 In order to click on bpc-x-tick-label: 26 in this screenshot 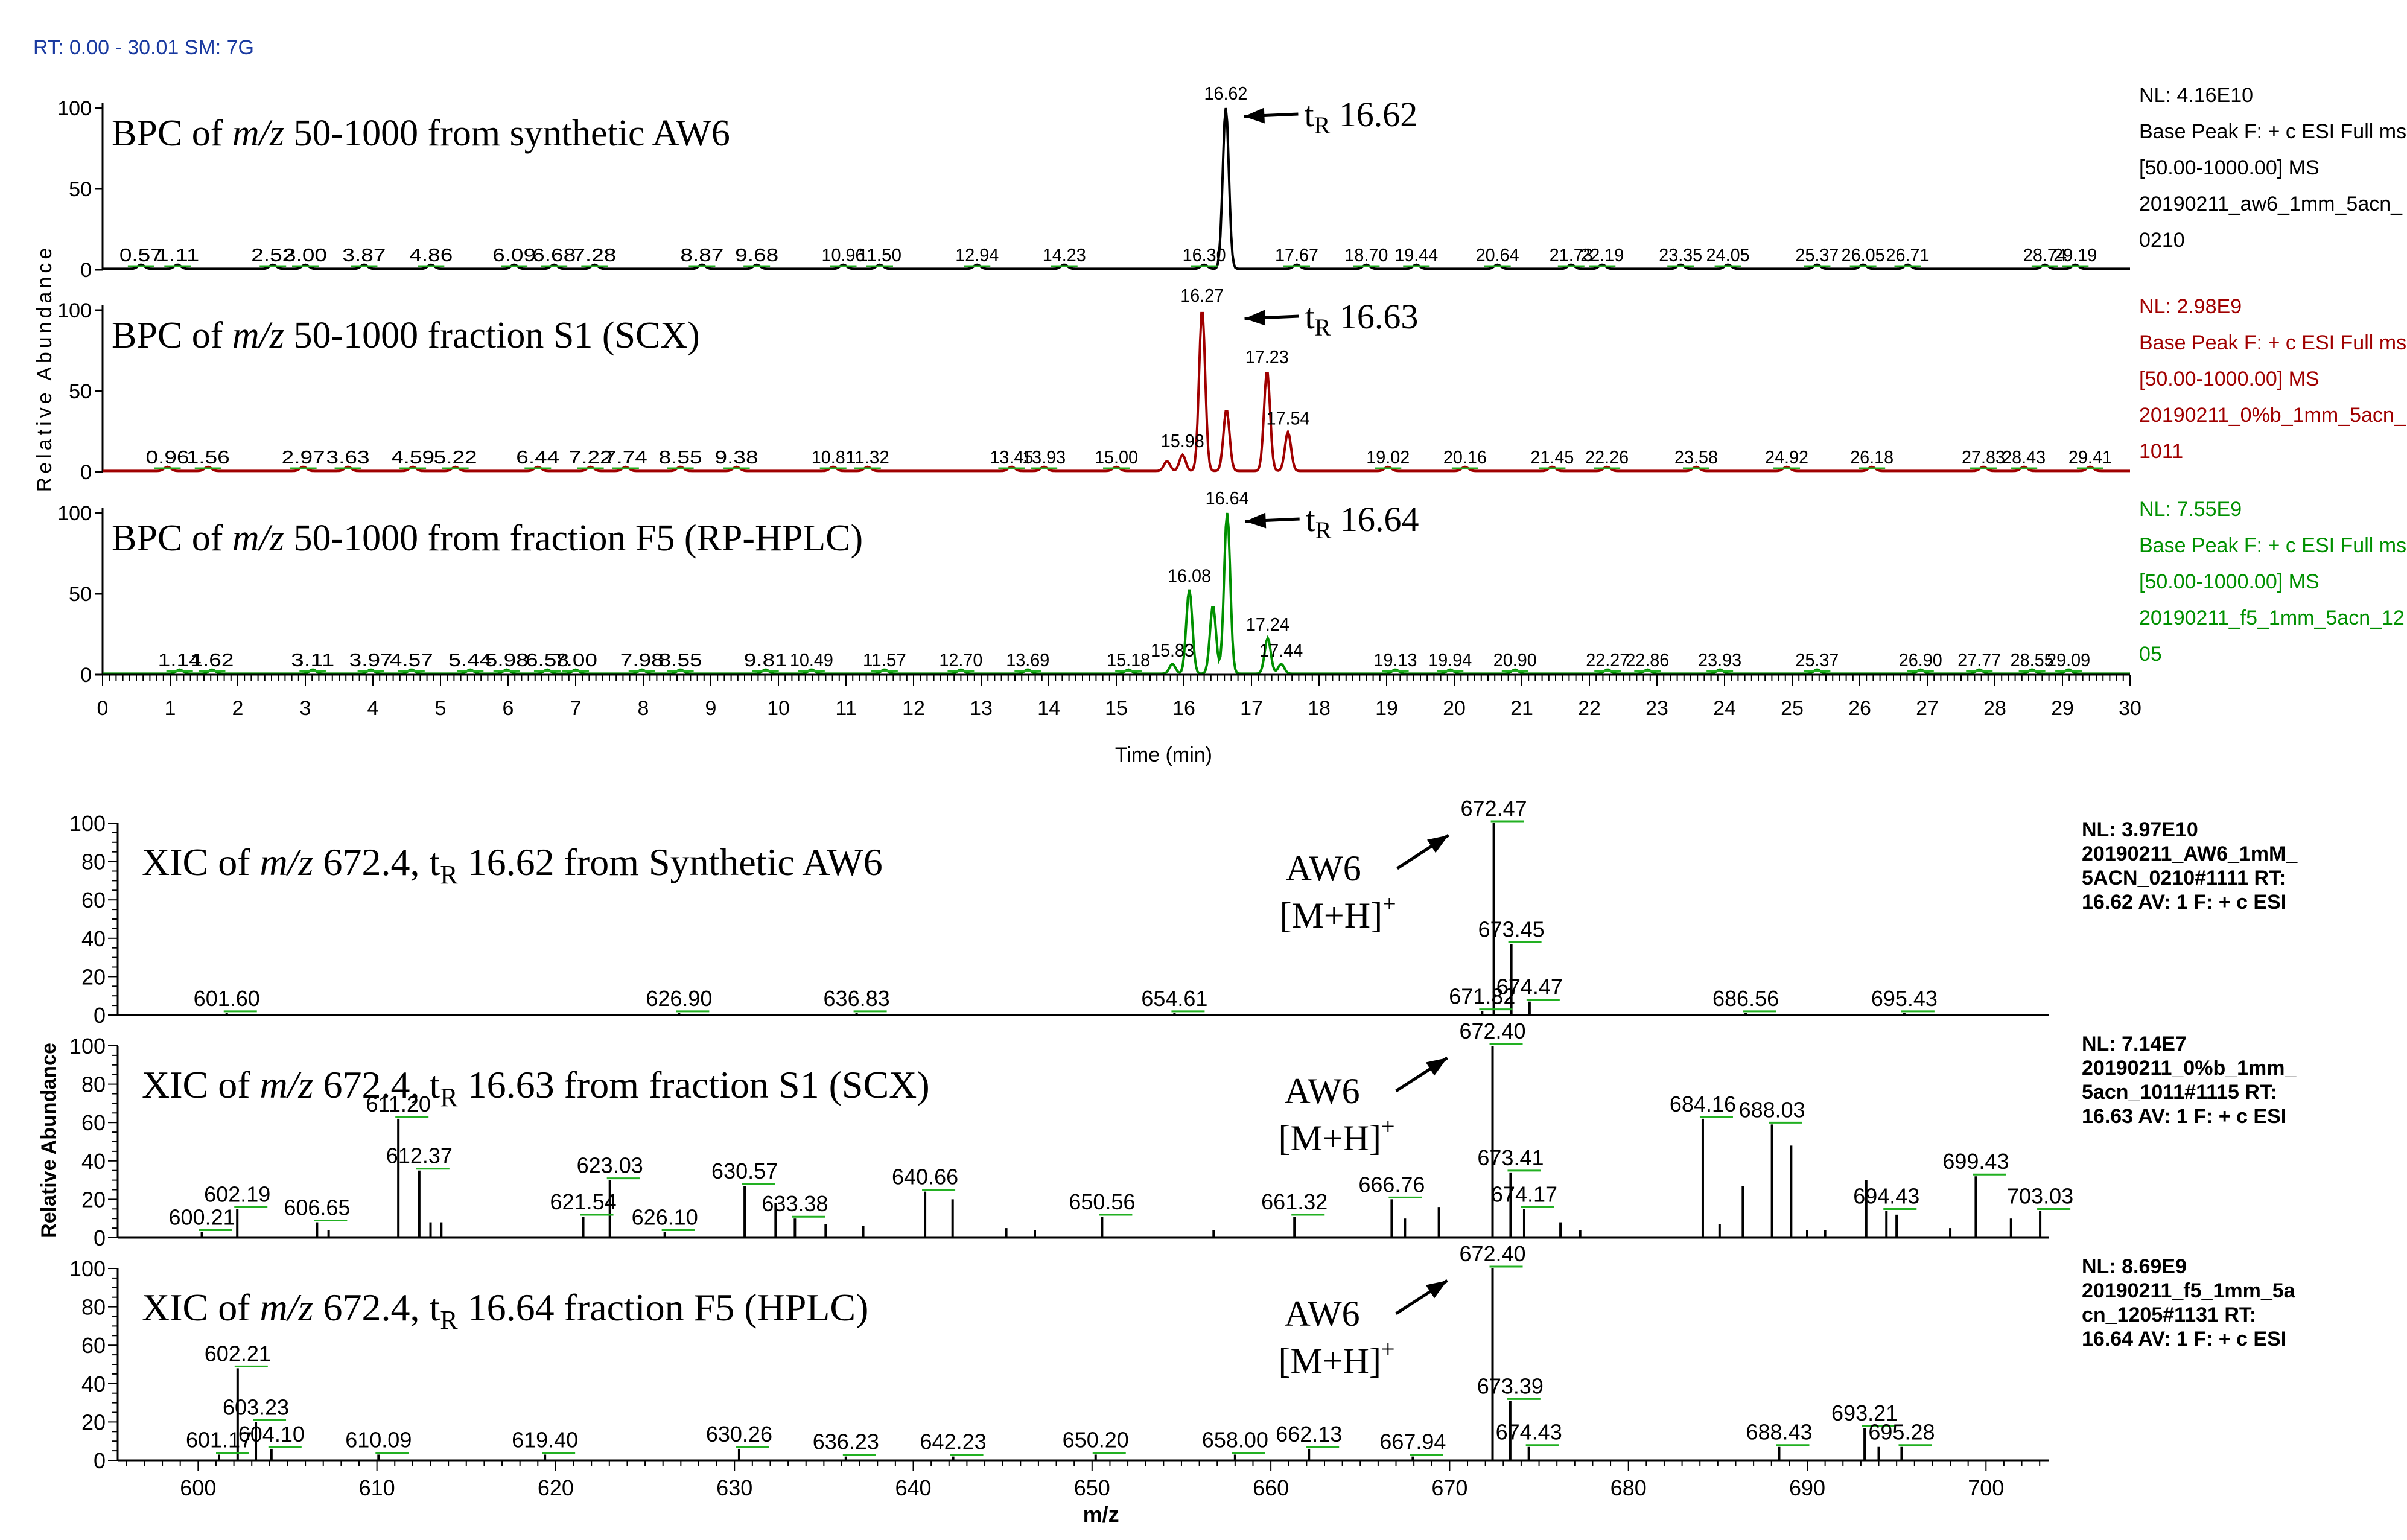, I will do `click(1860, 708)`.